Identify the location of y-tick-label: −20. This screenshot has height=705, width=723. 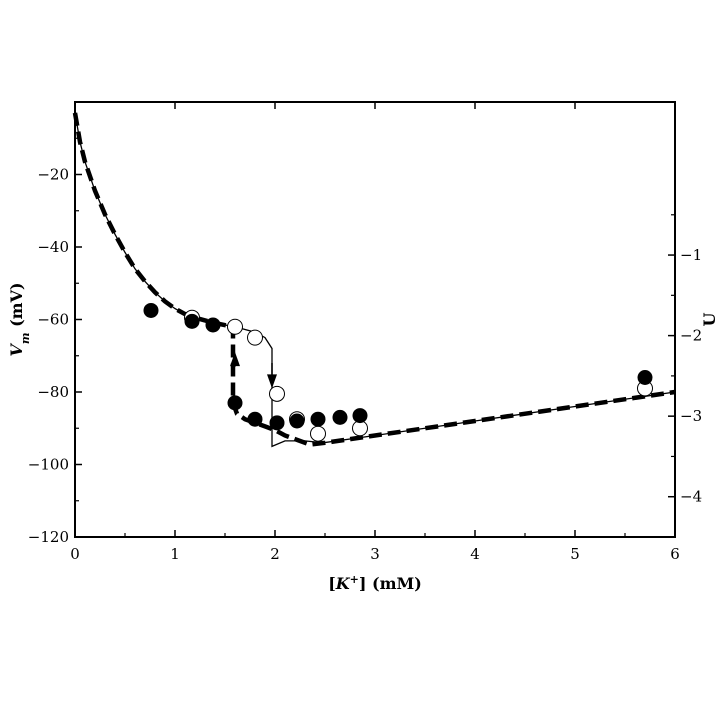
(53, 175).